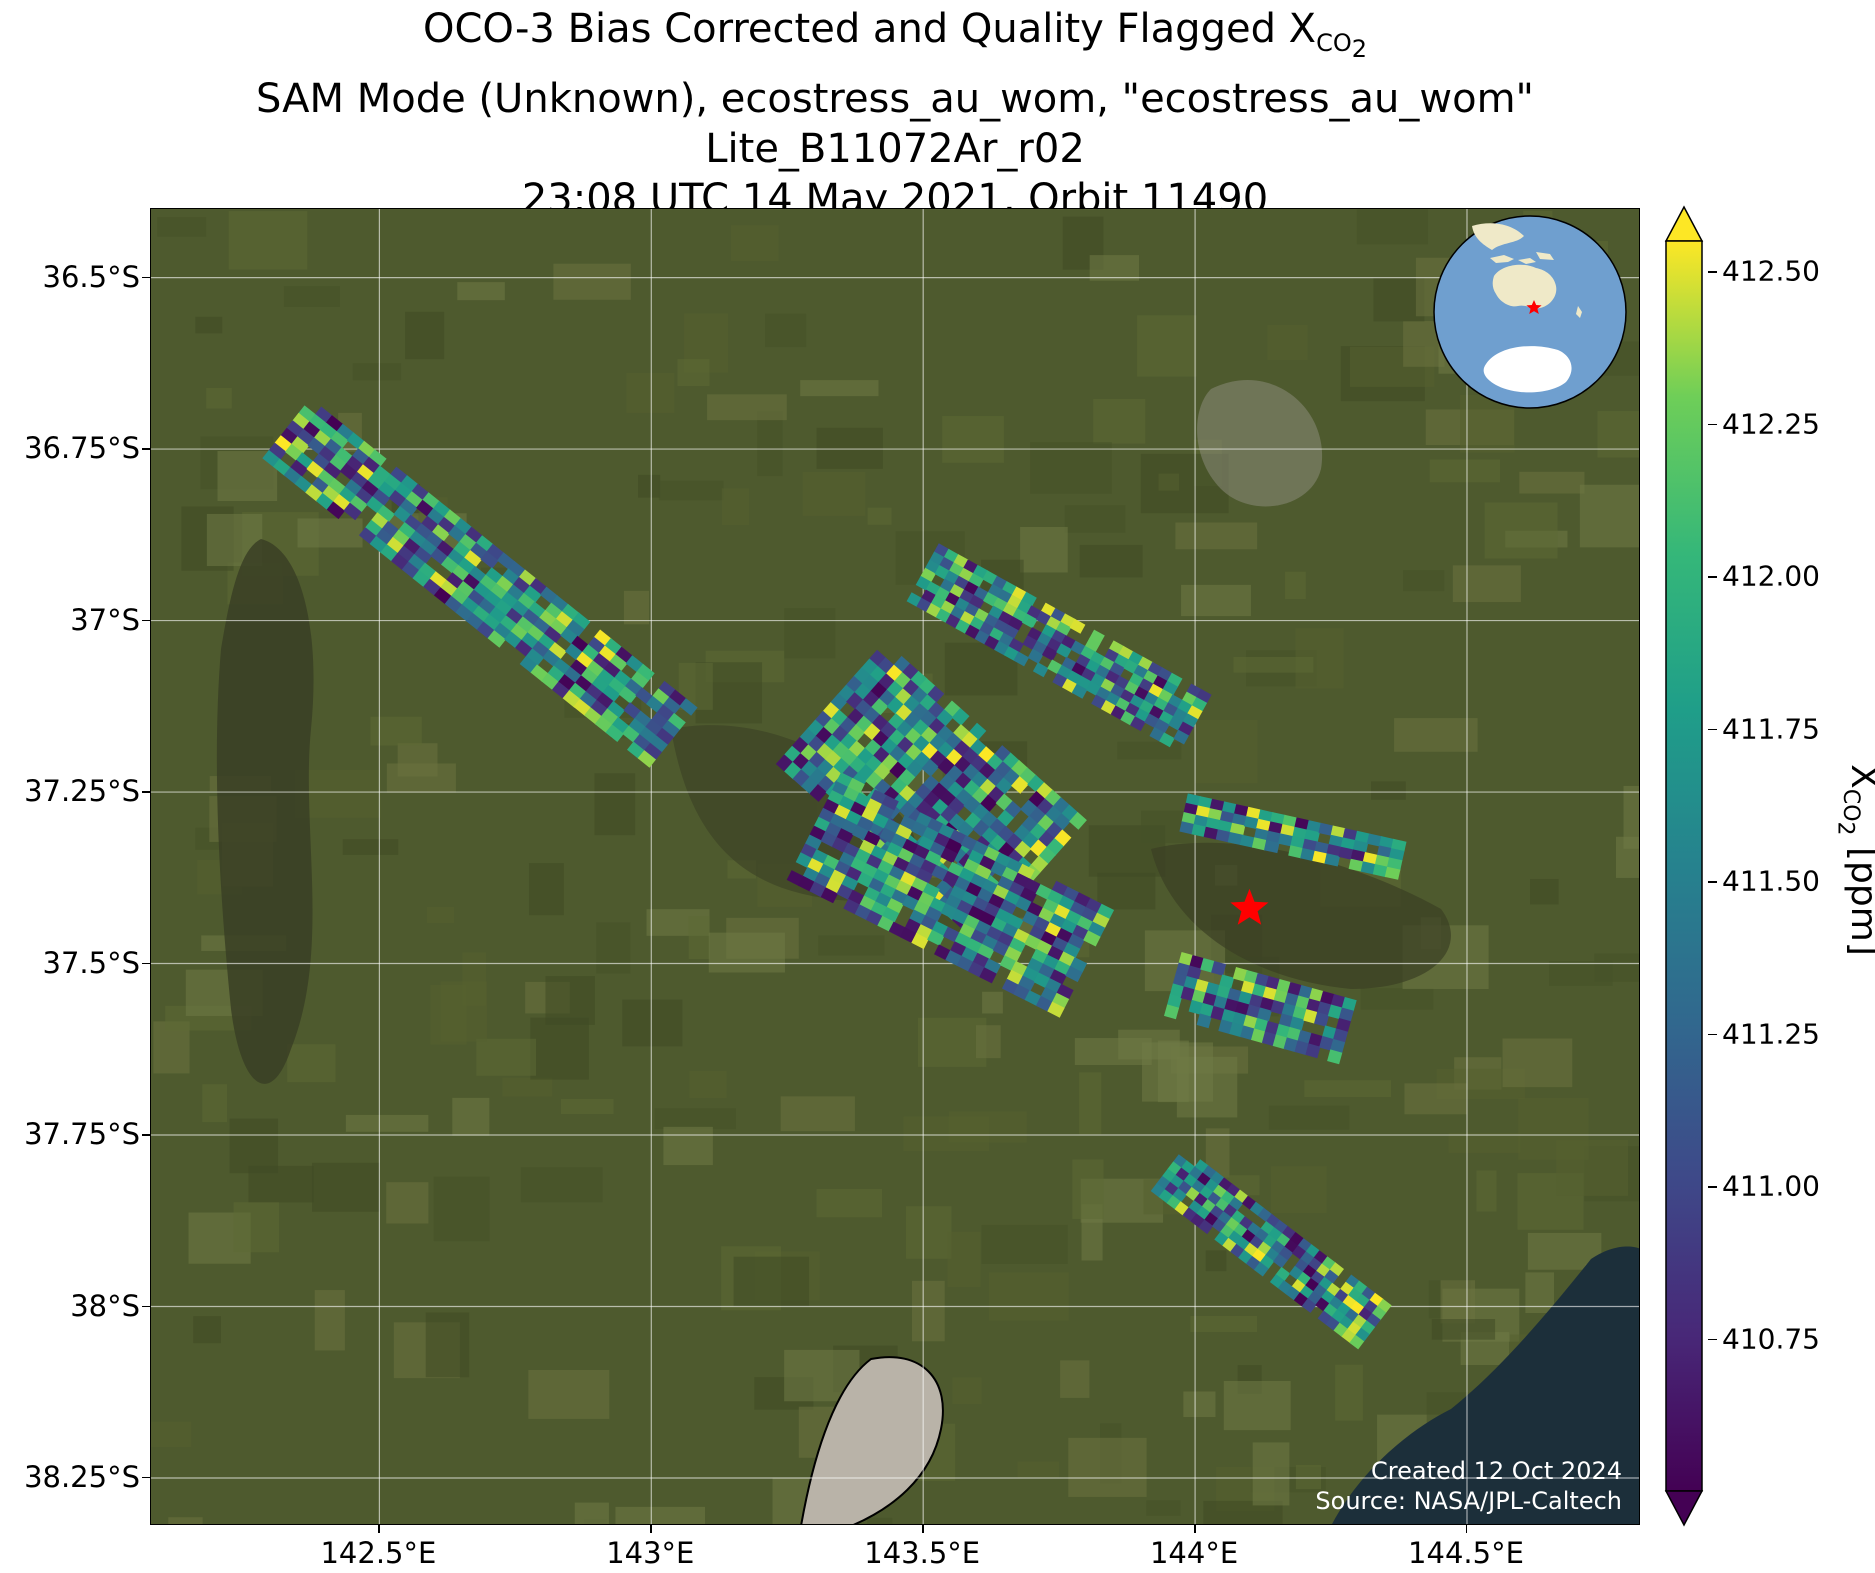  I want to click on lat-tick-label: 38°S, so click(105, 1305).